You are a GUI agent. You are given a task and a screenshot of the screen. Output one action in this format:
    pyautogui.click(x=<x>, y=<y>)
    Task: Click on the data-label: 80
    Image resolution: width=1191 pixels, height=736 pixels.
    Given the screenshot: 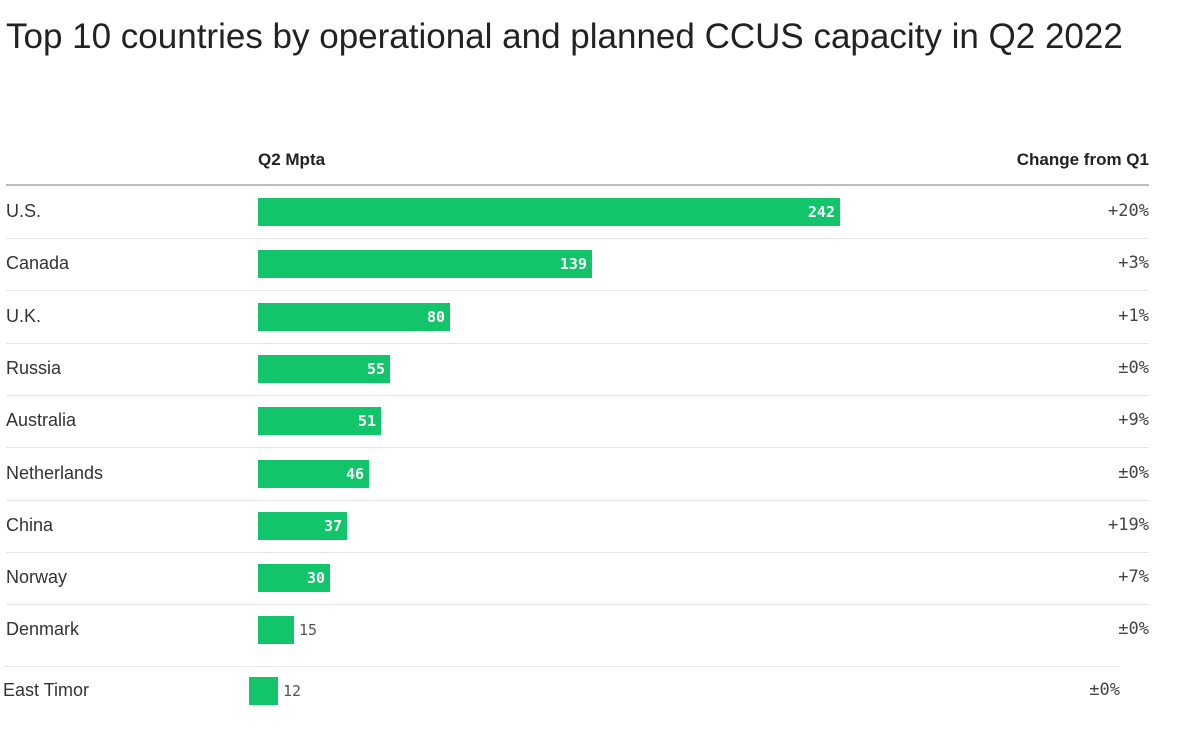 What is the action you would take?
    pyautogui.click(x=435, y=317)
    